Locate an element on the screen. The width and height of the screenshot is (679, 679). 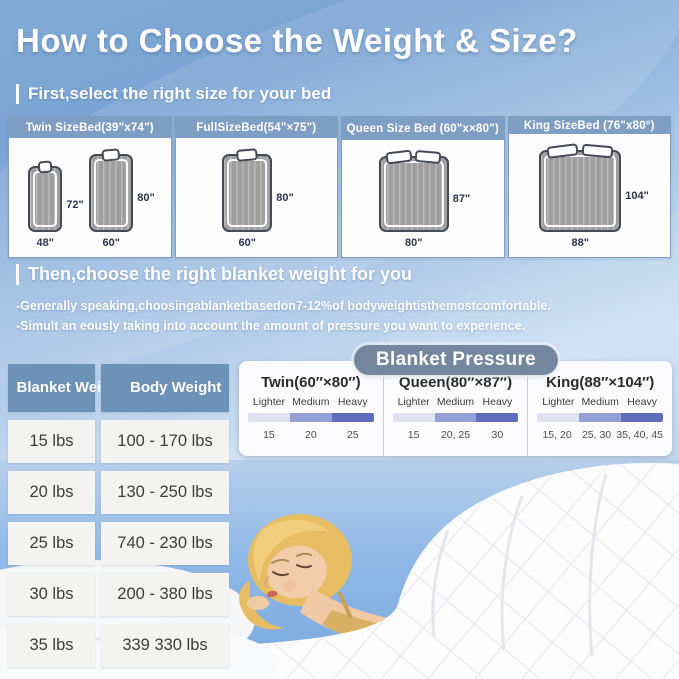
pressure-value: 25 is located at coordinates (352, 435).